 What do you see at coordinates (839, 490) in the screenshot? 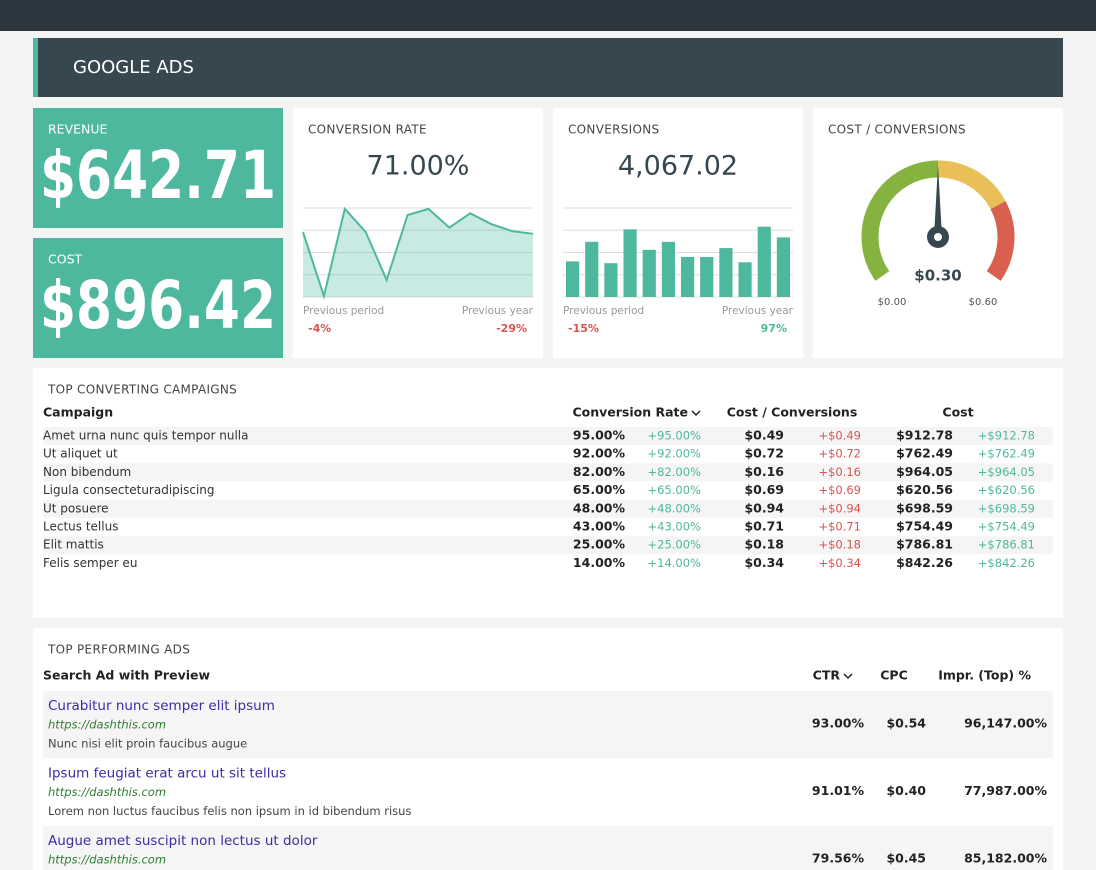
I see `cell: +$0.69` at bounding box center [839, 490].